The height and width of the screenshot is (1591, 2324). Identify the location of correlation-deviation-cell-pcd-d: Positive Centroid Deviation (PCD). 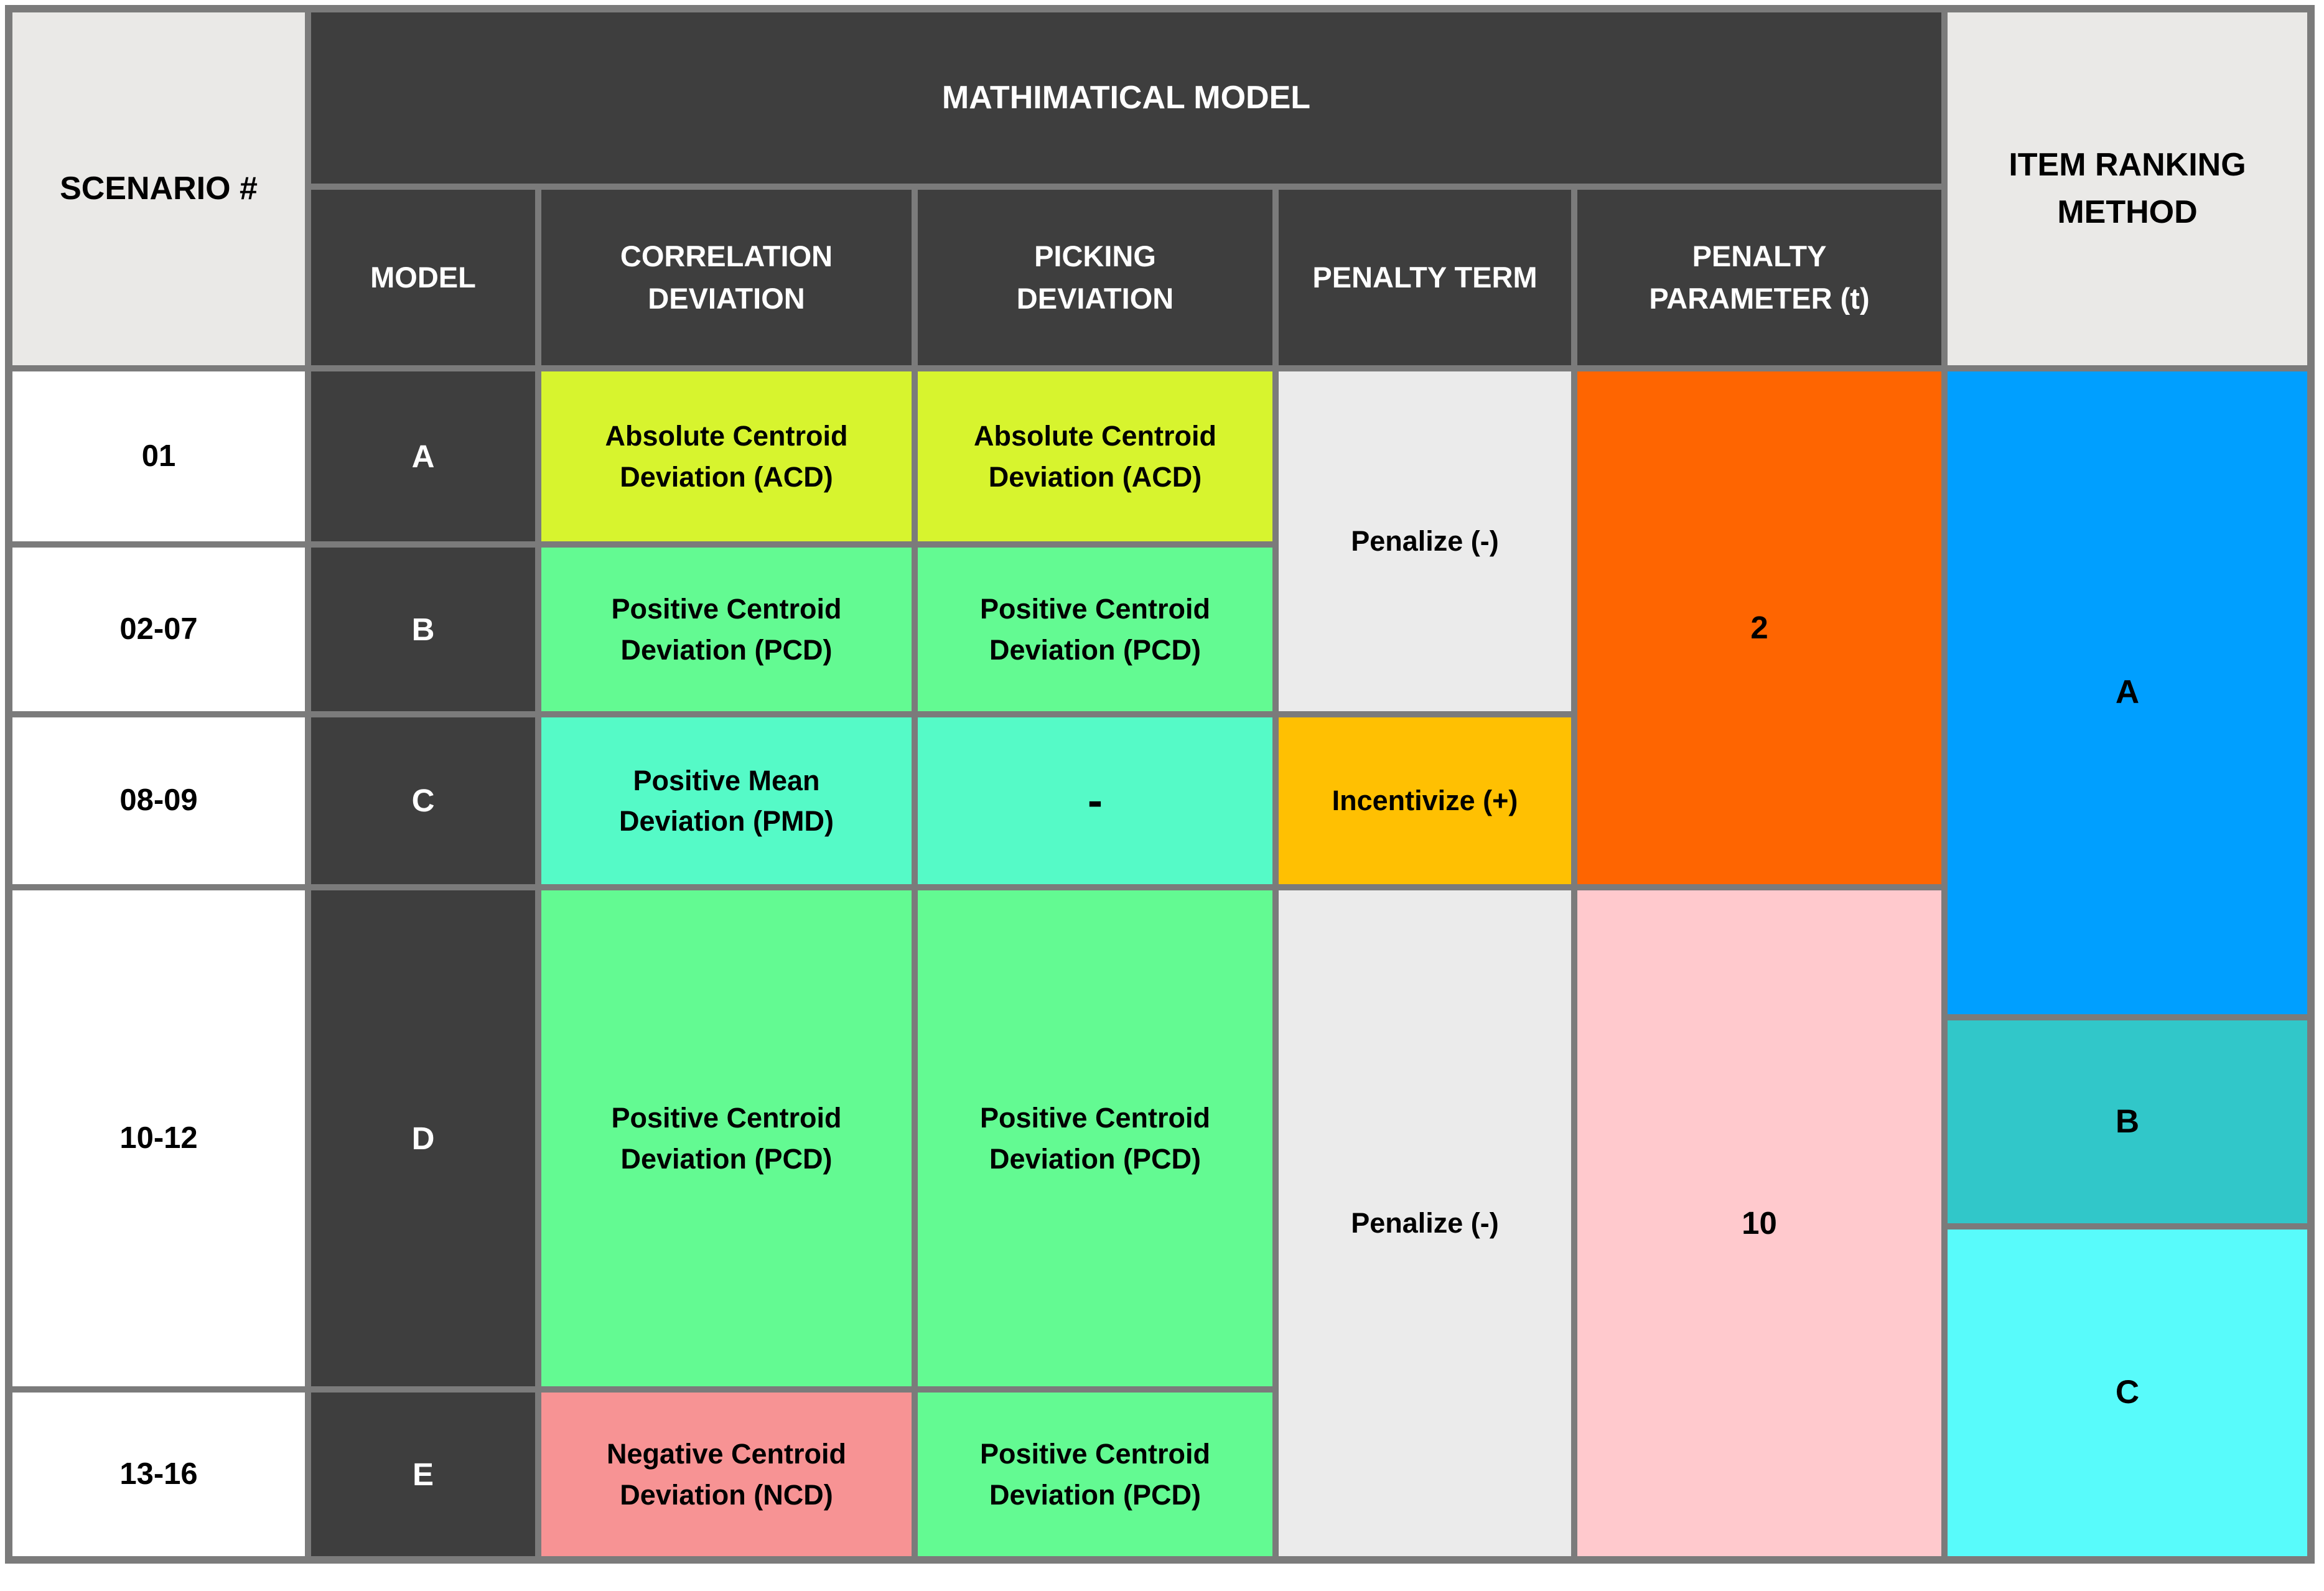
(726, 1138).